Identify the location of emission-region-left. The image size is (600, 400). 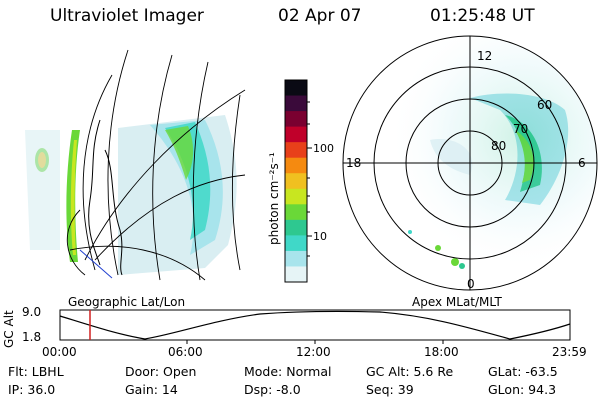
(42, 190).